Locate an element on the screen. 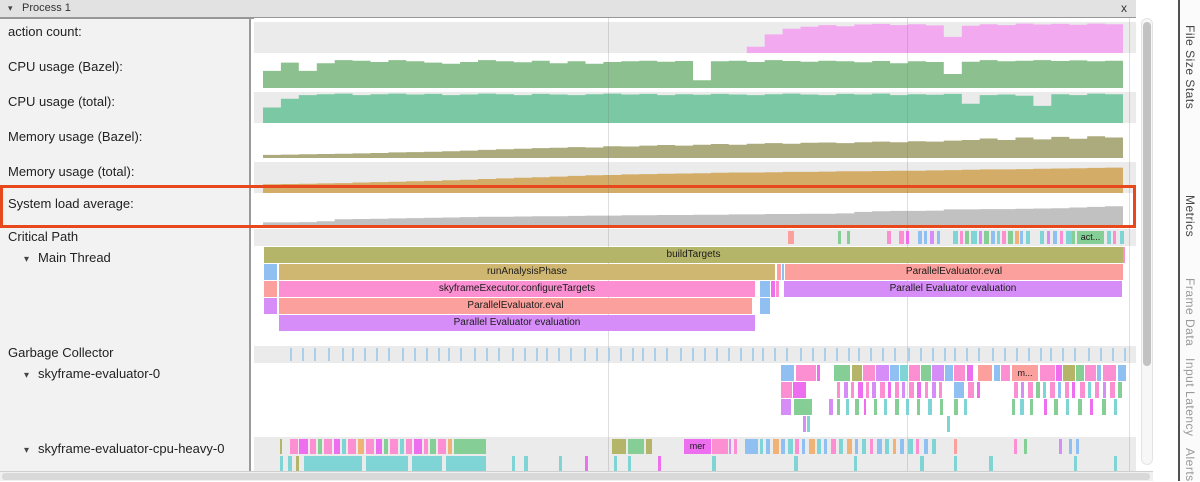 The width and height of the screenshot is (1200, 482). sidebar-divider is located at coordinates (1179, 240).